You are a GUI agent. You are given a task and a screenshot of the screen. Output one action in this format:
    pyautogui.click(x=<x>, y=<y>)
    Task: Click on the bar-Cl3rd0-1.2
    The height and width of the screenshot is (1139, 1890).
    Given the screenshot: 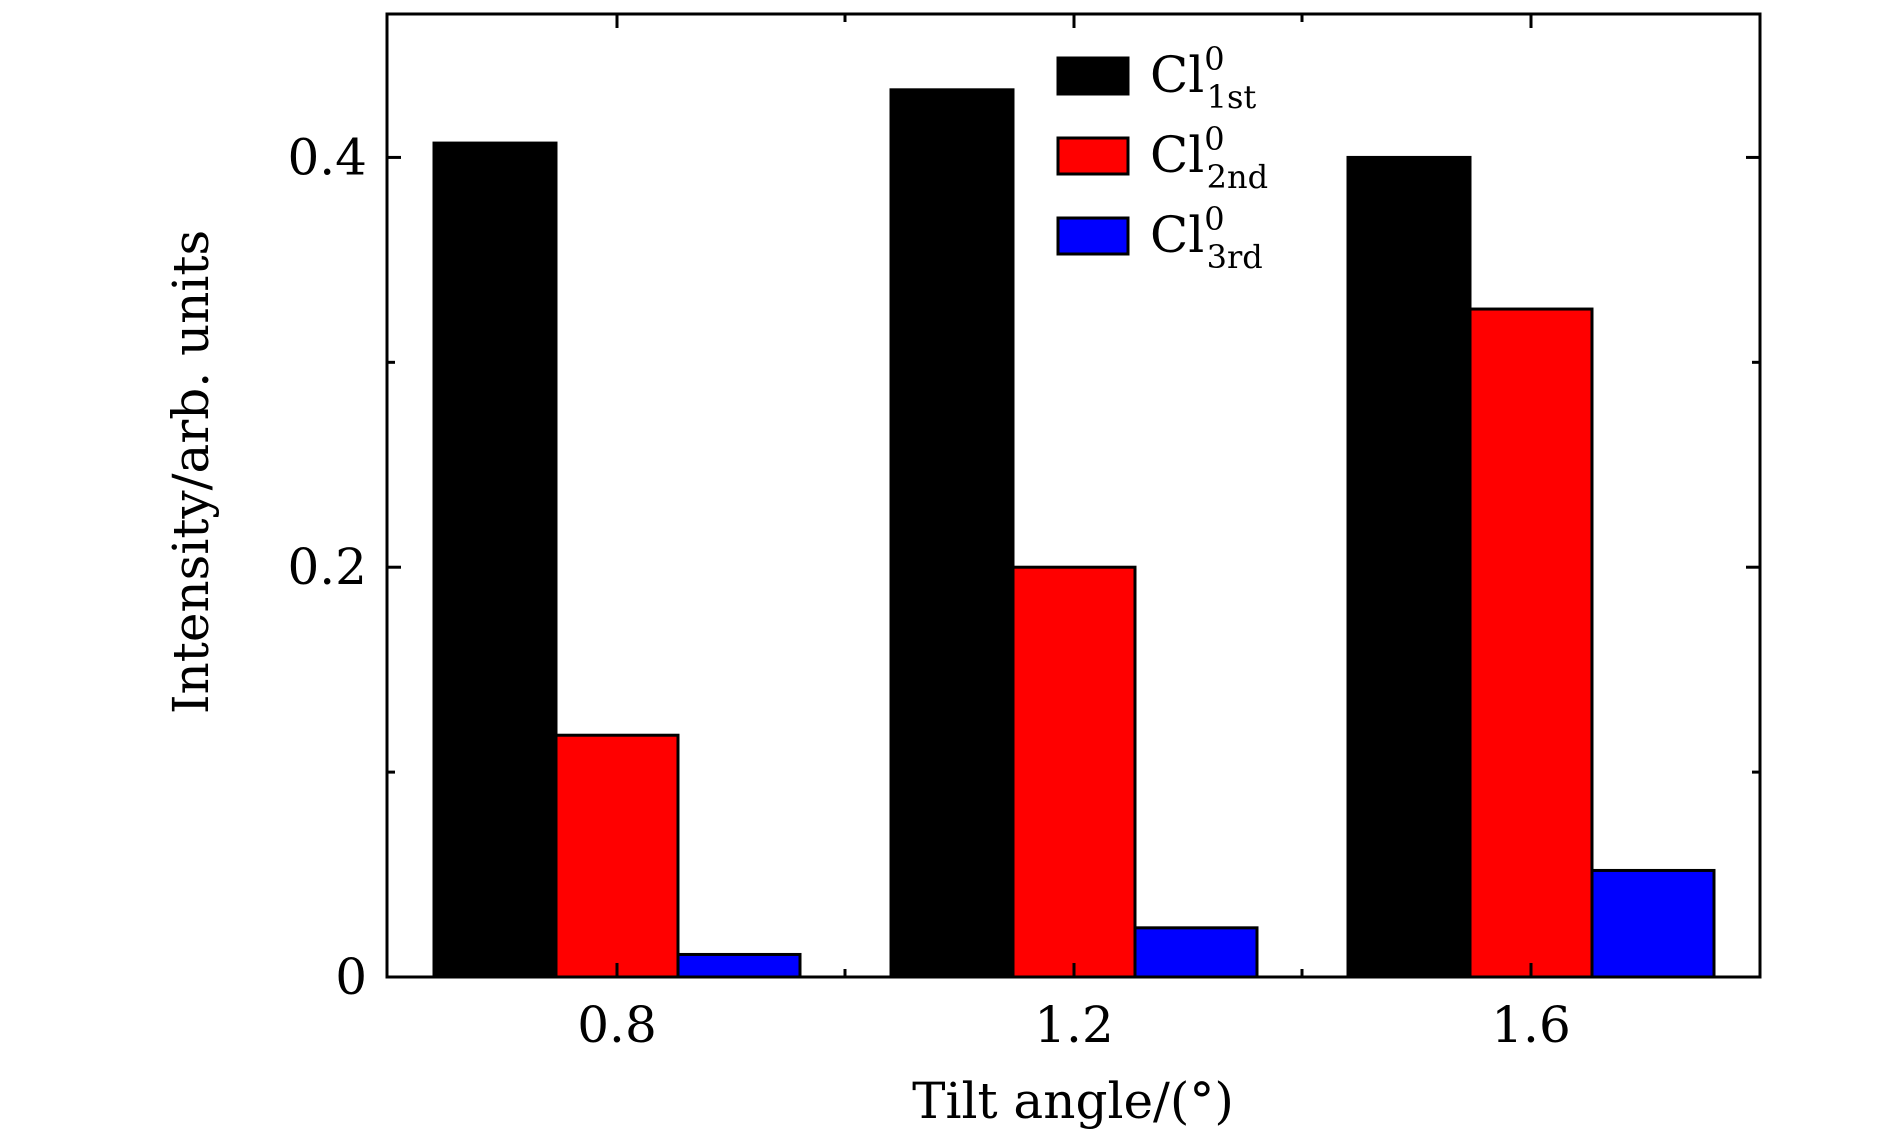 What is the action you would take?
    pyautogui.click(x=1196, y=952)
    